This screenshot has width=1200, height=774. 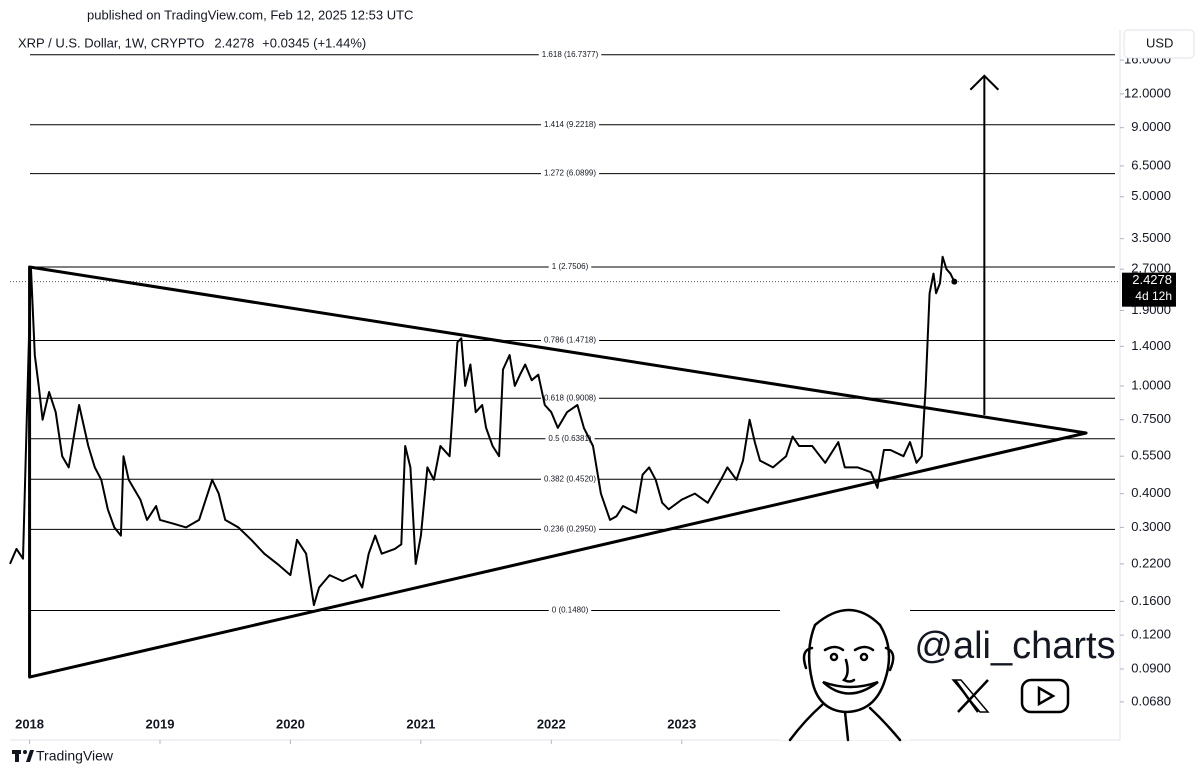 What do you see at coordinates (1014, 646) in the screenshot?
I see `watermark: @ali_charts` at bounding box center [1014, 646].